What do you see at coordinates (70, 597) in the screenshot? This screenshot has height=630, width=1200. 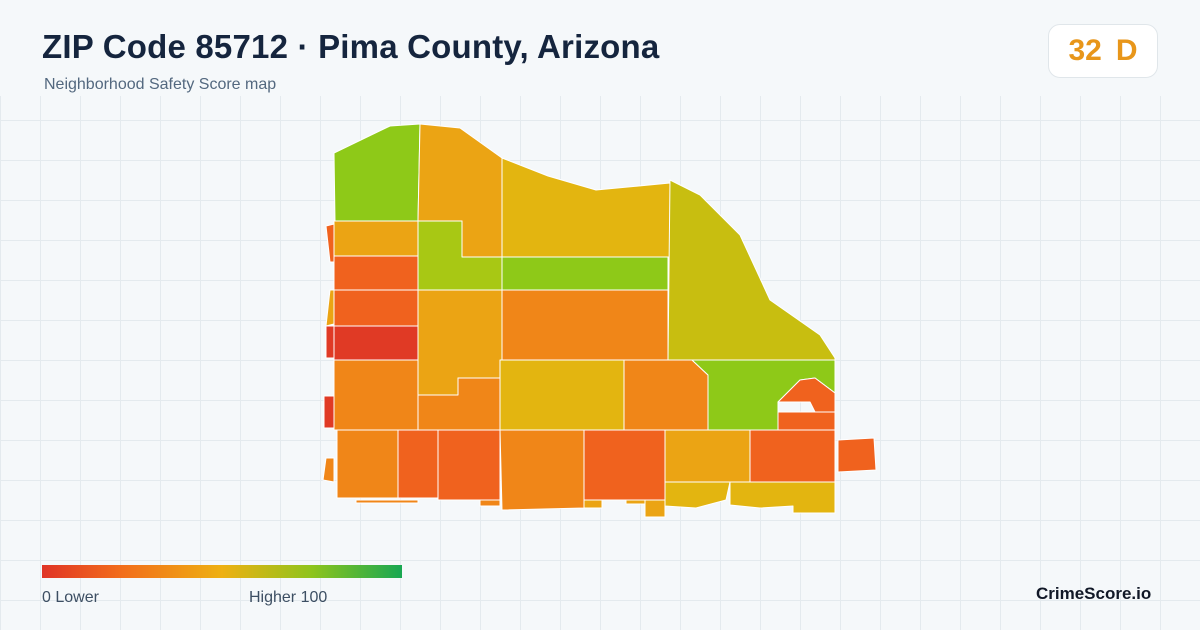 I see `legend-low-label: 0 Lower` at bounding box center [70, 597].